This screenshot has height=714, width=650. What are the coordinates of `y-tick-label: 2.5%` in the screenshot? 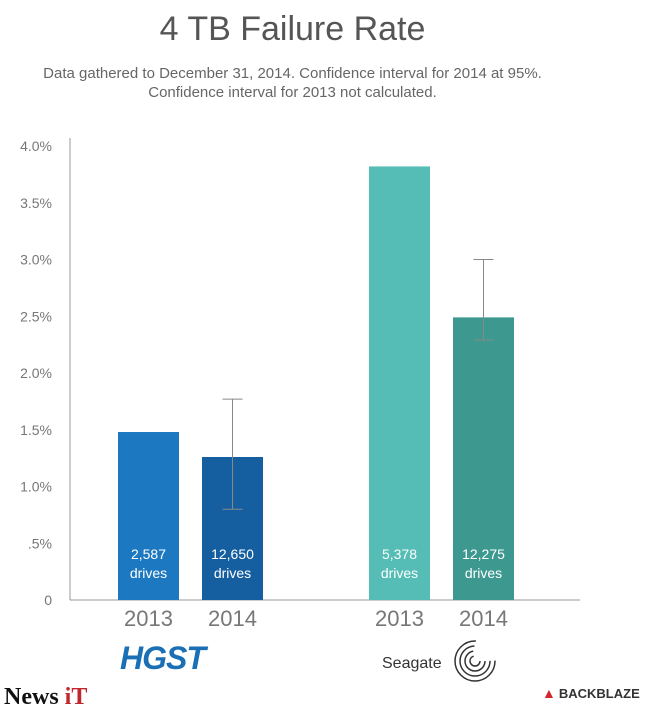 It's located at (36, 316).